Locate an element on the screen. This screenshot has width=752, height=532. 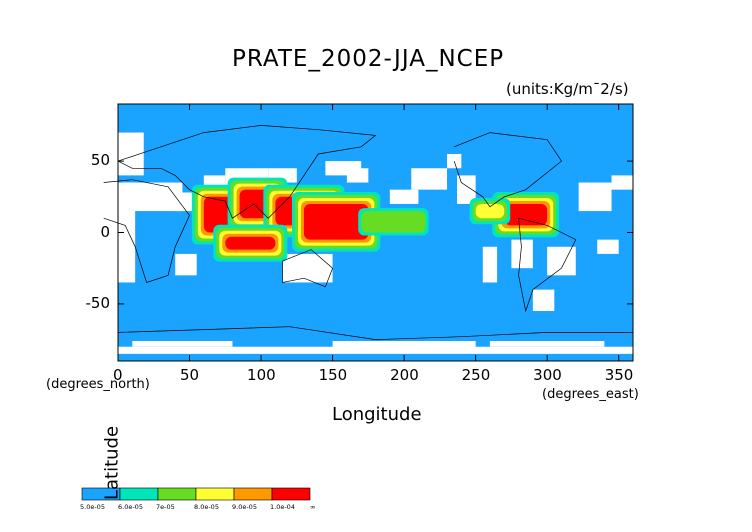
colorbar-label: 5.0e-05 is located at coordinates (92, 507).